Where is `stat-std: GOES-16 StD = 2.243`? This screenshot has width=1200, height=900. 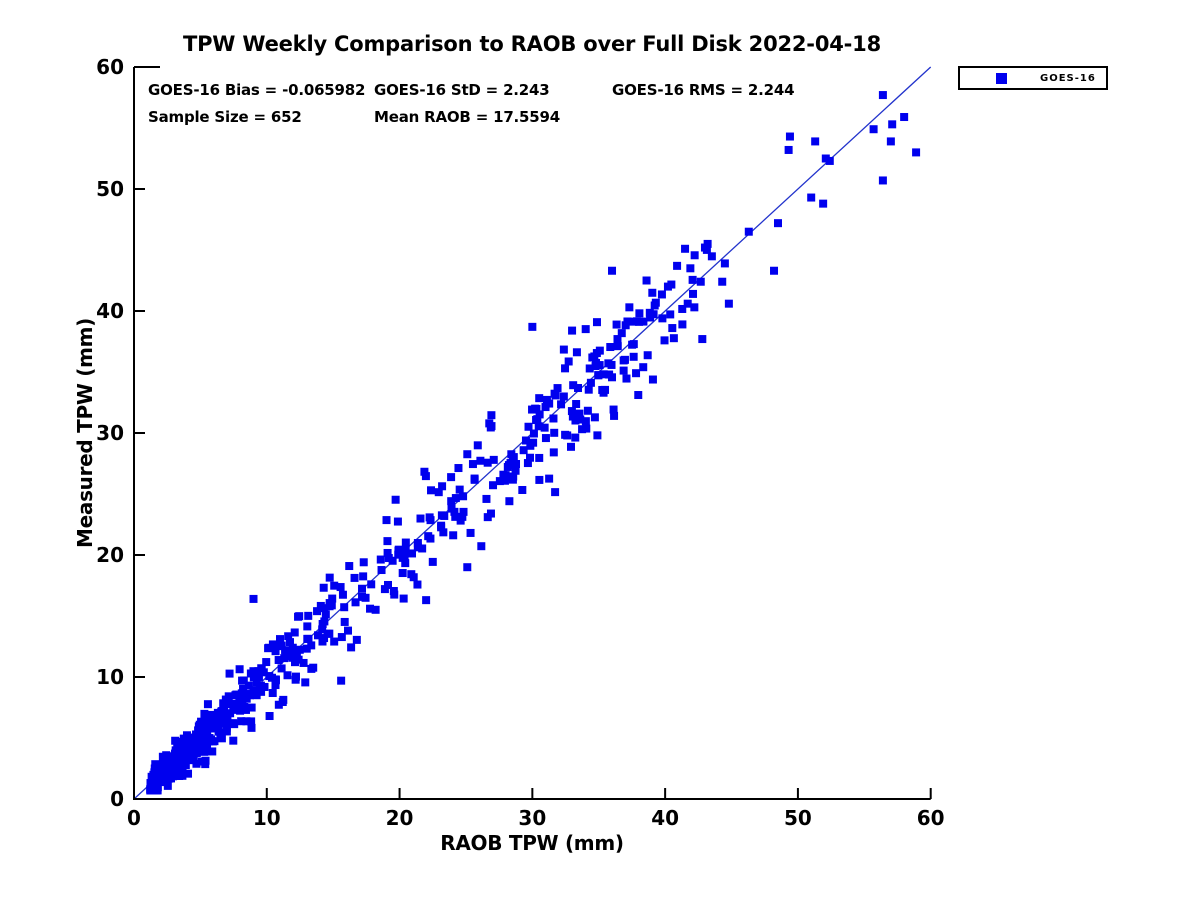 stat-std: GOES-16 StD = 2.243 is located at coordinates (462, 90).